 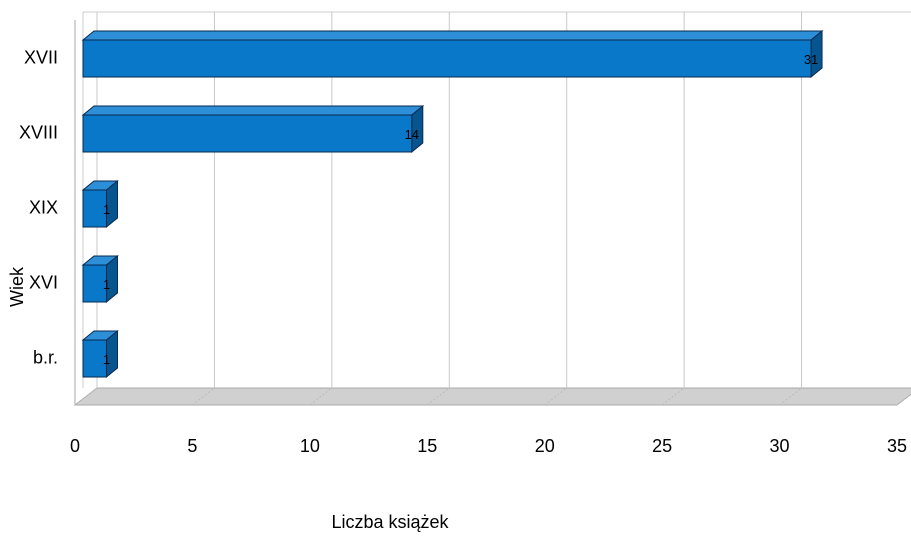 I want to click on data-label: 31, so click(x=811, y=59).